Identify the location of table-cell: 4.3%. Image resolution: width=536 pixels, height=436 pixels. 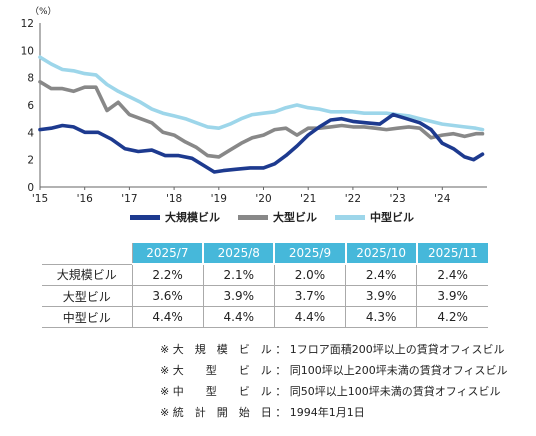
(381, 317).